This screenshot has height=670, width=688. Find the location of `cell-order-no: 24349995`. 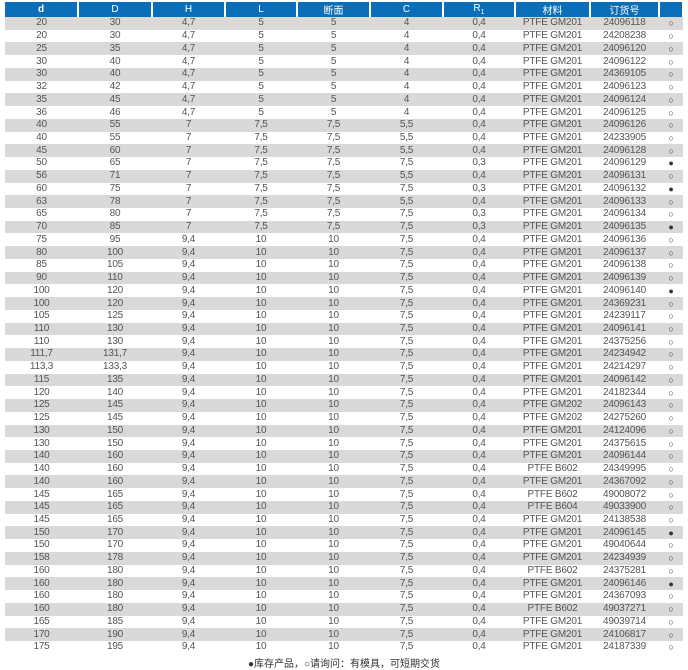

cell-order-no: 24349995 is located at coordinates (624, 469).